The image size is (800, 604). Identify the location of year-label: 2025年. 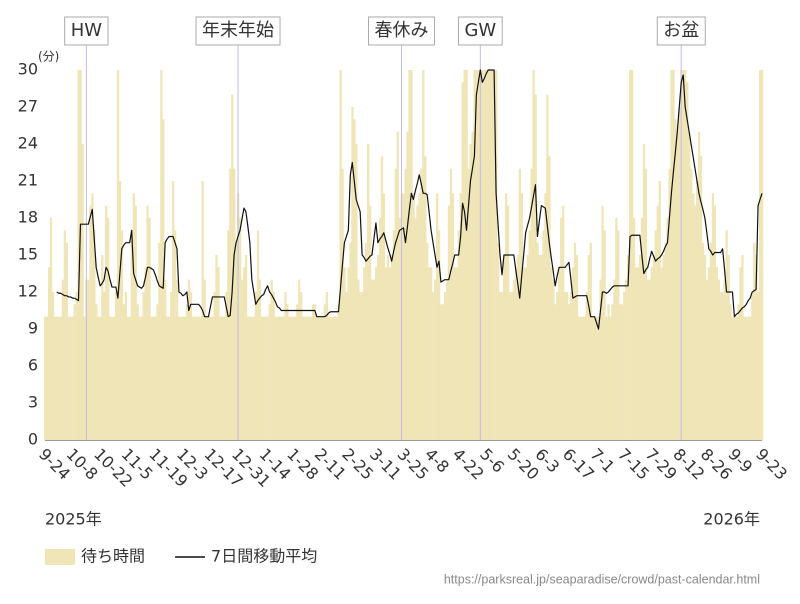
(73, 519).